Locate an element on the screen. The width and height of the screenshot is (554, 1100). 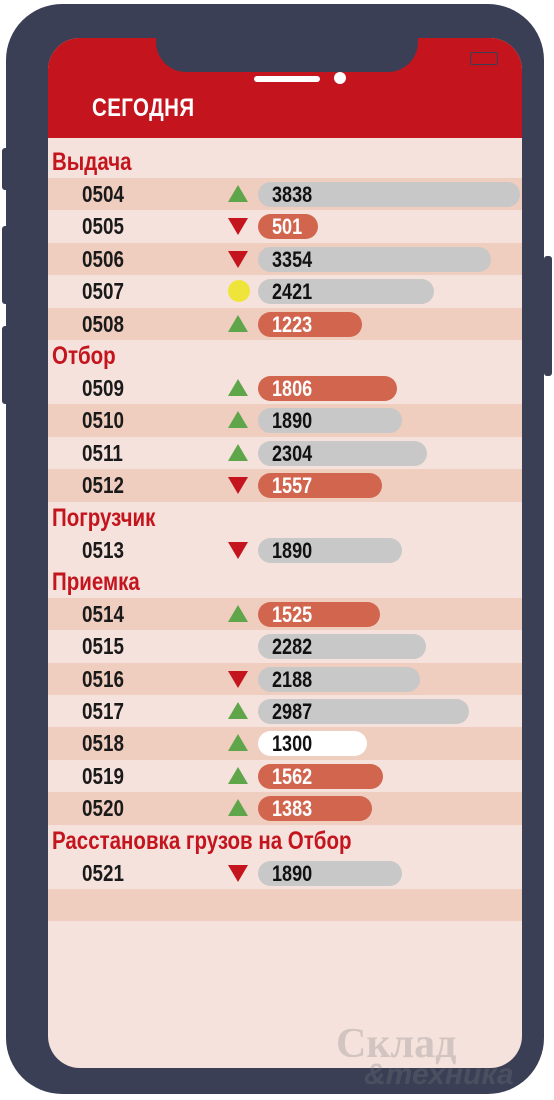
value-label: 1525 is located at coordinates (292, 614).